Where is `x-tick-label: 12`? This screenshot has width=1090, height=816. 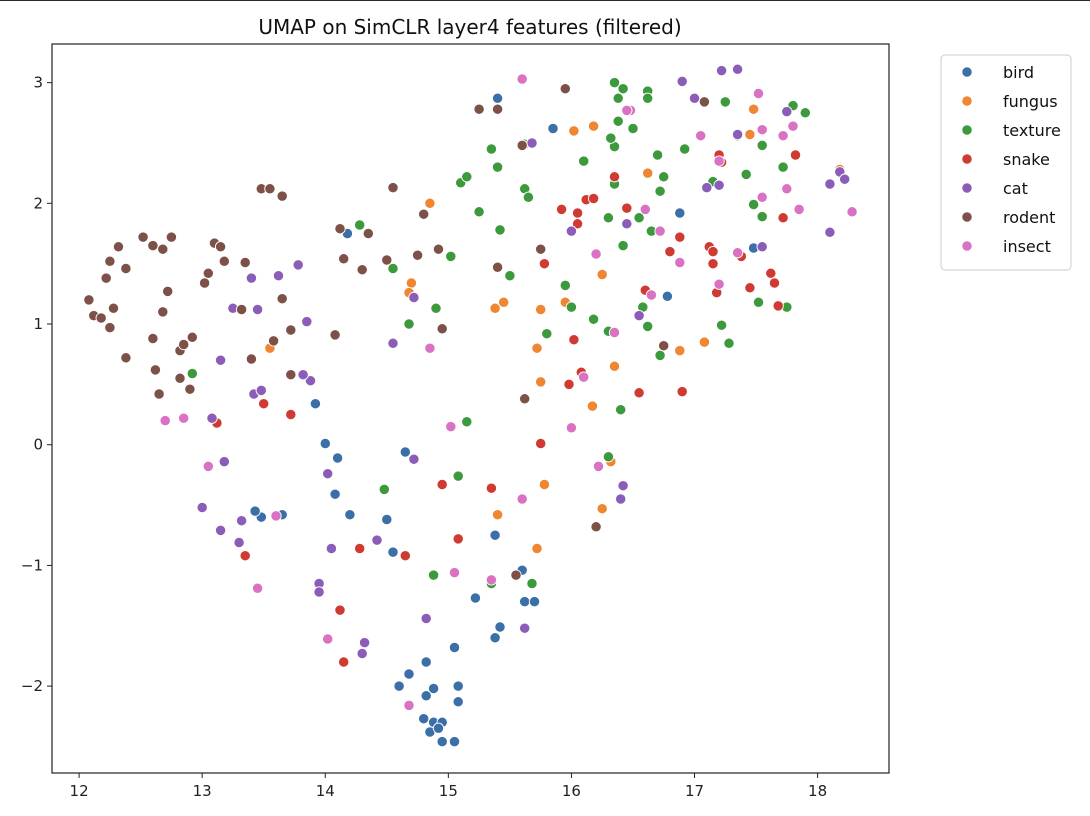
x-tick-label: 12 is located at coordinates (79, 791).